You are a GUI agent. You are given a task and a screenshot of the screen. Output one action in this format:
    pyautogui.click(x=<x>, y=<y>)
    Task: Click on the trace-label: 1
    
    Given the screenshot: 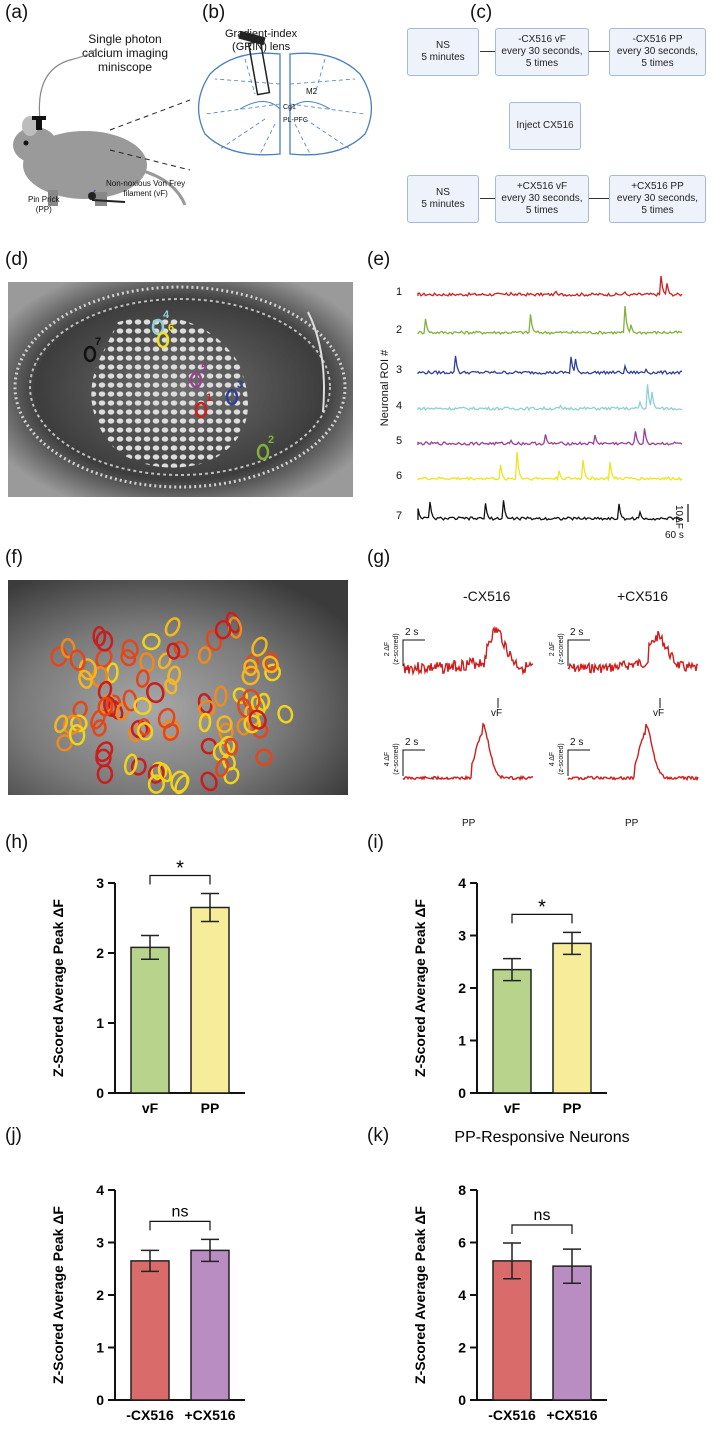 What is the action you would take?
    pyautogui.click(x=399, y=292)
    